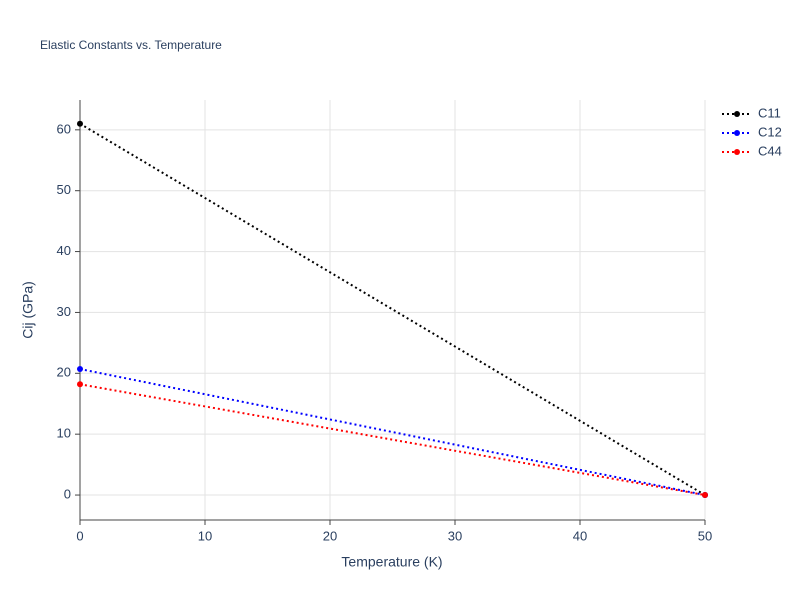 The width and height of the screenshot is (800, 605). Describe the element at coordinates (64, 433) in the screenshot. I see `y-tick-label: 10` at that location.